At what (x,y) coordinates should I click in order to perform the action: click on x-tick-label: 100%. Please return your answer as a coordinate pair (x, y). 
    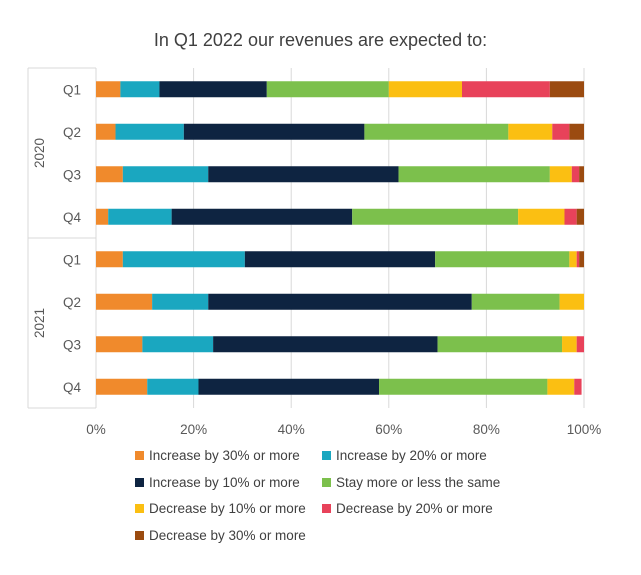
    Looking at the image, I should click on (584, 429).